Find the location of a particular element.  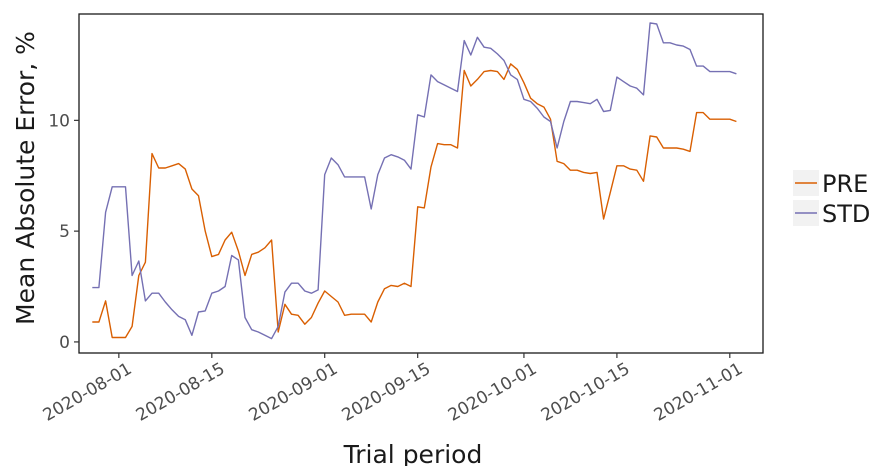

x-tick-label: 2020-09-01 is located at coordinates (294, 392).